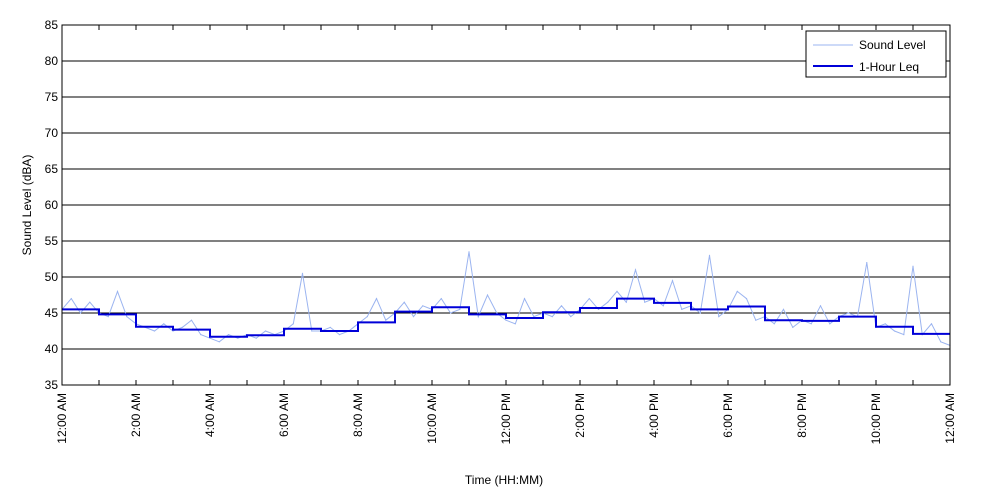 Image resolution: width=1000 pixels, height=500 pixels. I want to click on y-tick-label: 70, so click(52, 133).